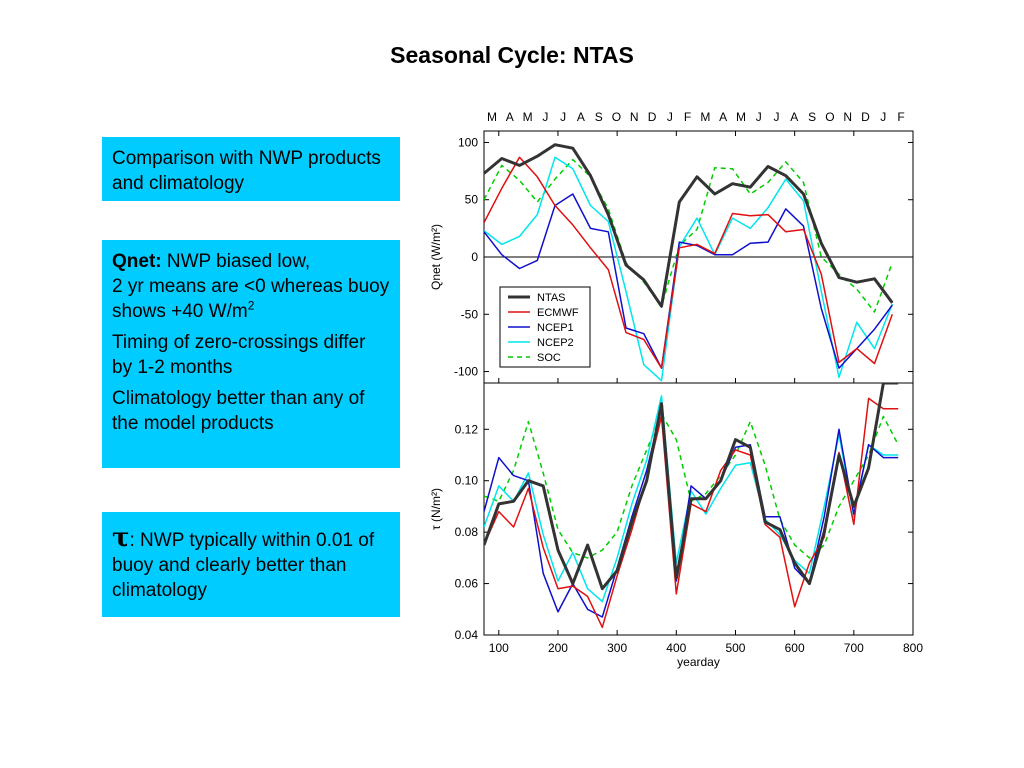 This screenshot has width=1024, height=768. What do you see at coordinates (466, 372) in the screenshot?
I see `y-tick-label: -100` at bounding box center [466, 372].